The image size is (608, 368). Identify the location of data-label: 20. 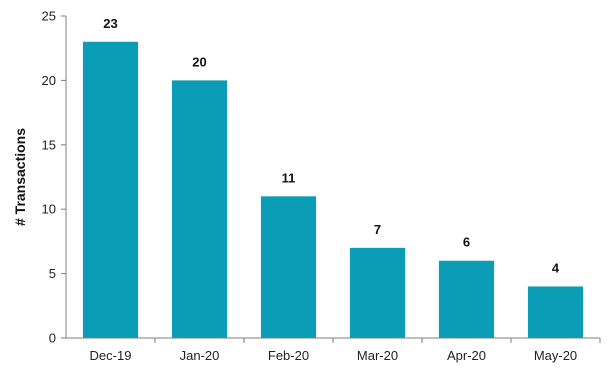
(199, 61).